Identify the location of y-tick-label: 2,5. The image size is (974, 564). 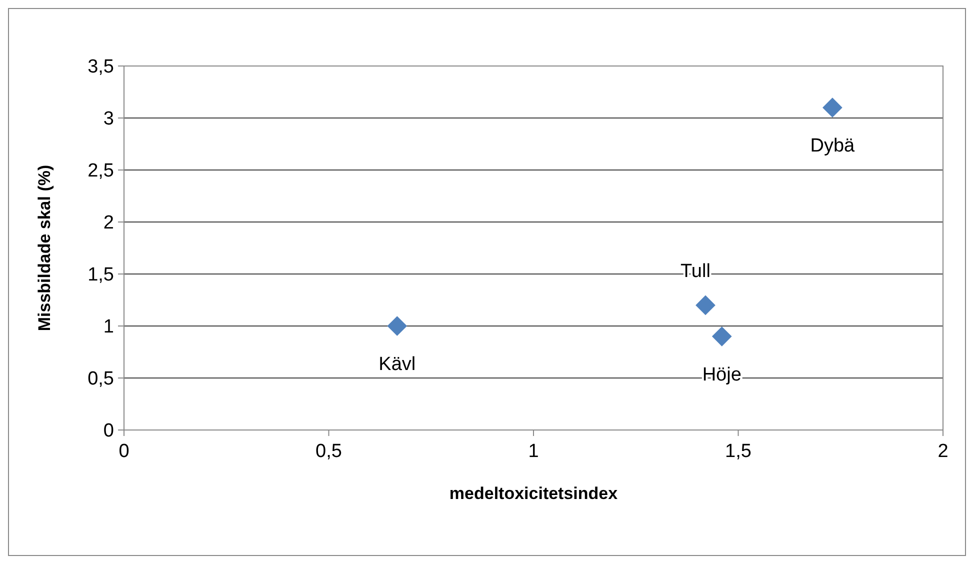
(101, 171).